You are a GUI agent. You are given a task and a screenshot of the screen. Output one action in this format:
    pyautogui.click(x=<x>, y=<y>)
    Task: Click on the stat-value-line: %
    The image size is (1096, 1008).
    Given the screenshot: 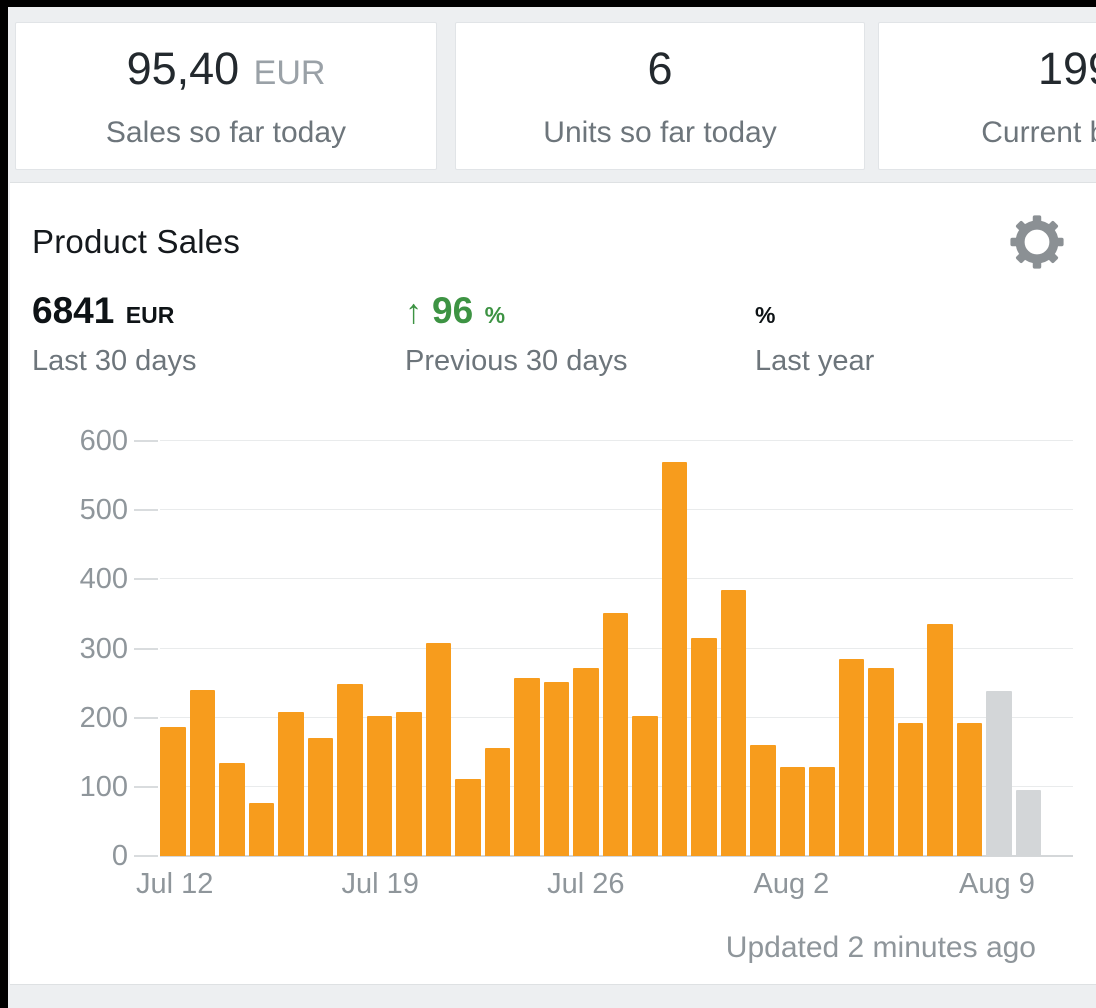 What is the action you would take?
    pyautogui.click(x=814, y=311)
    